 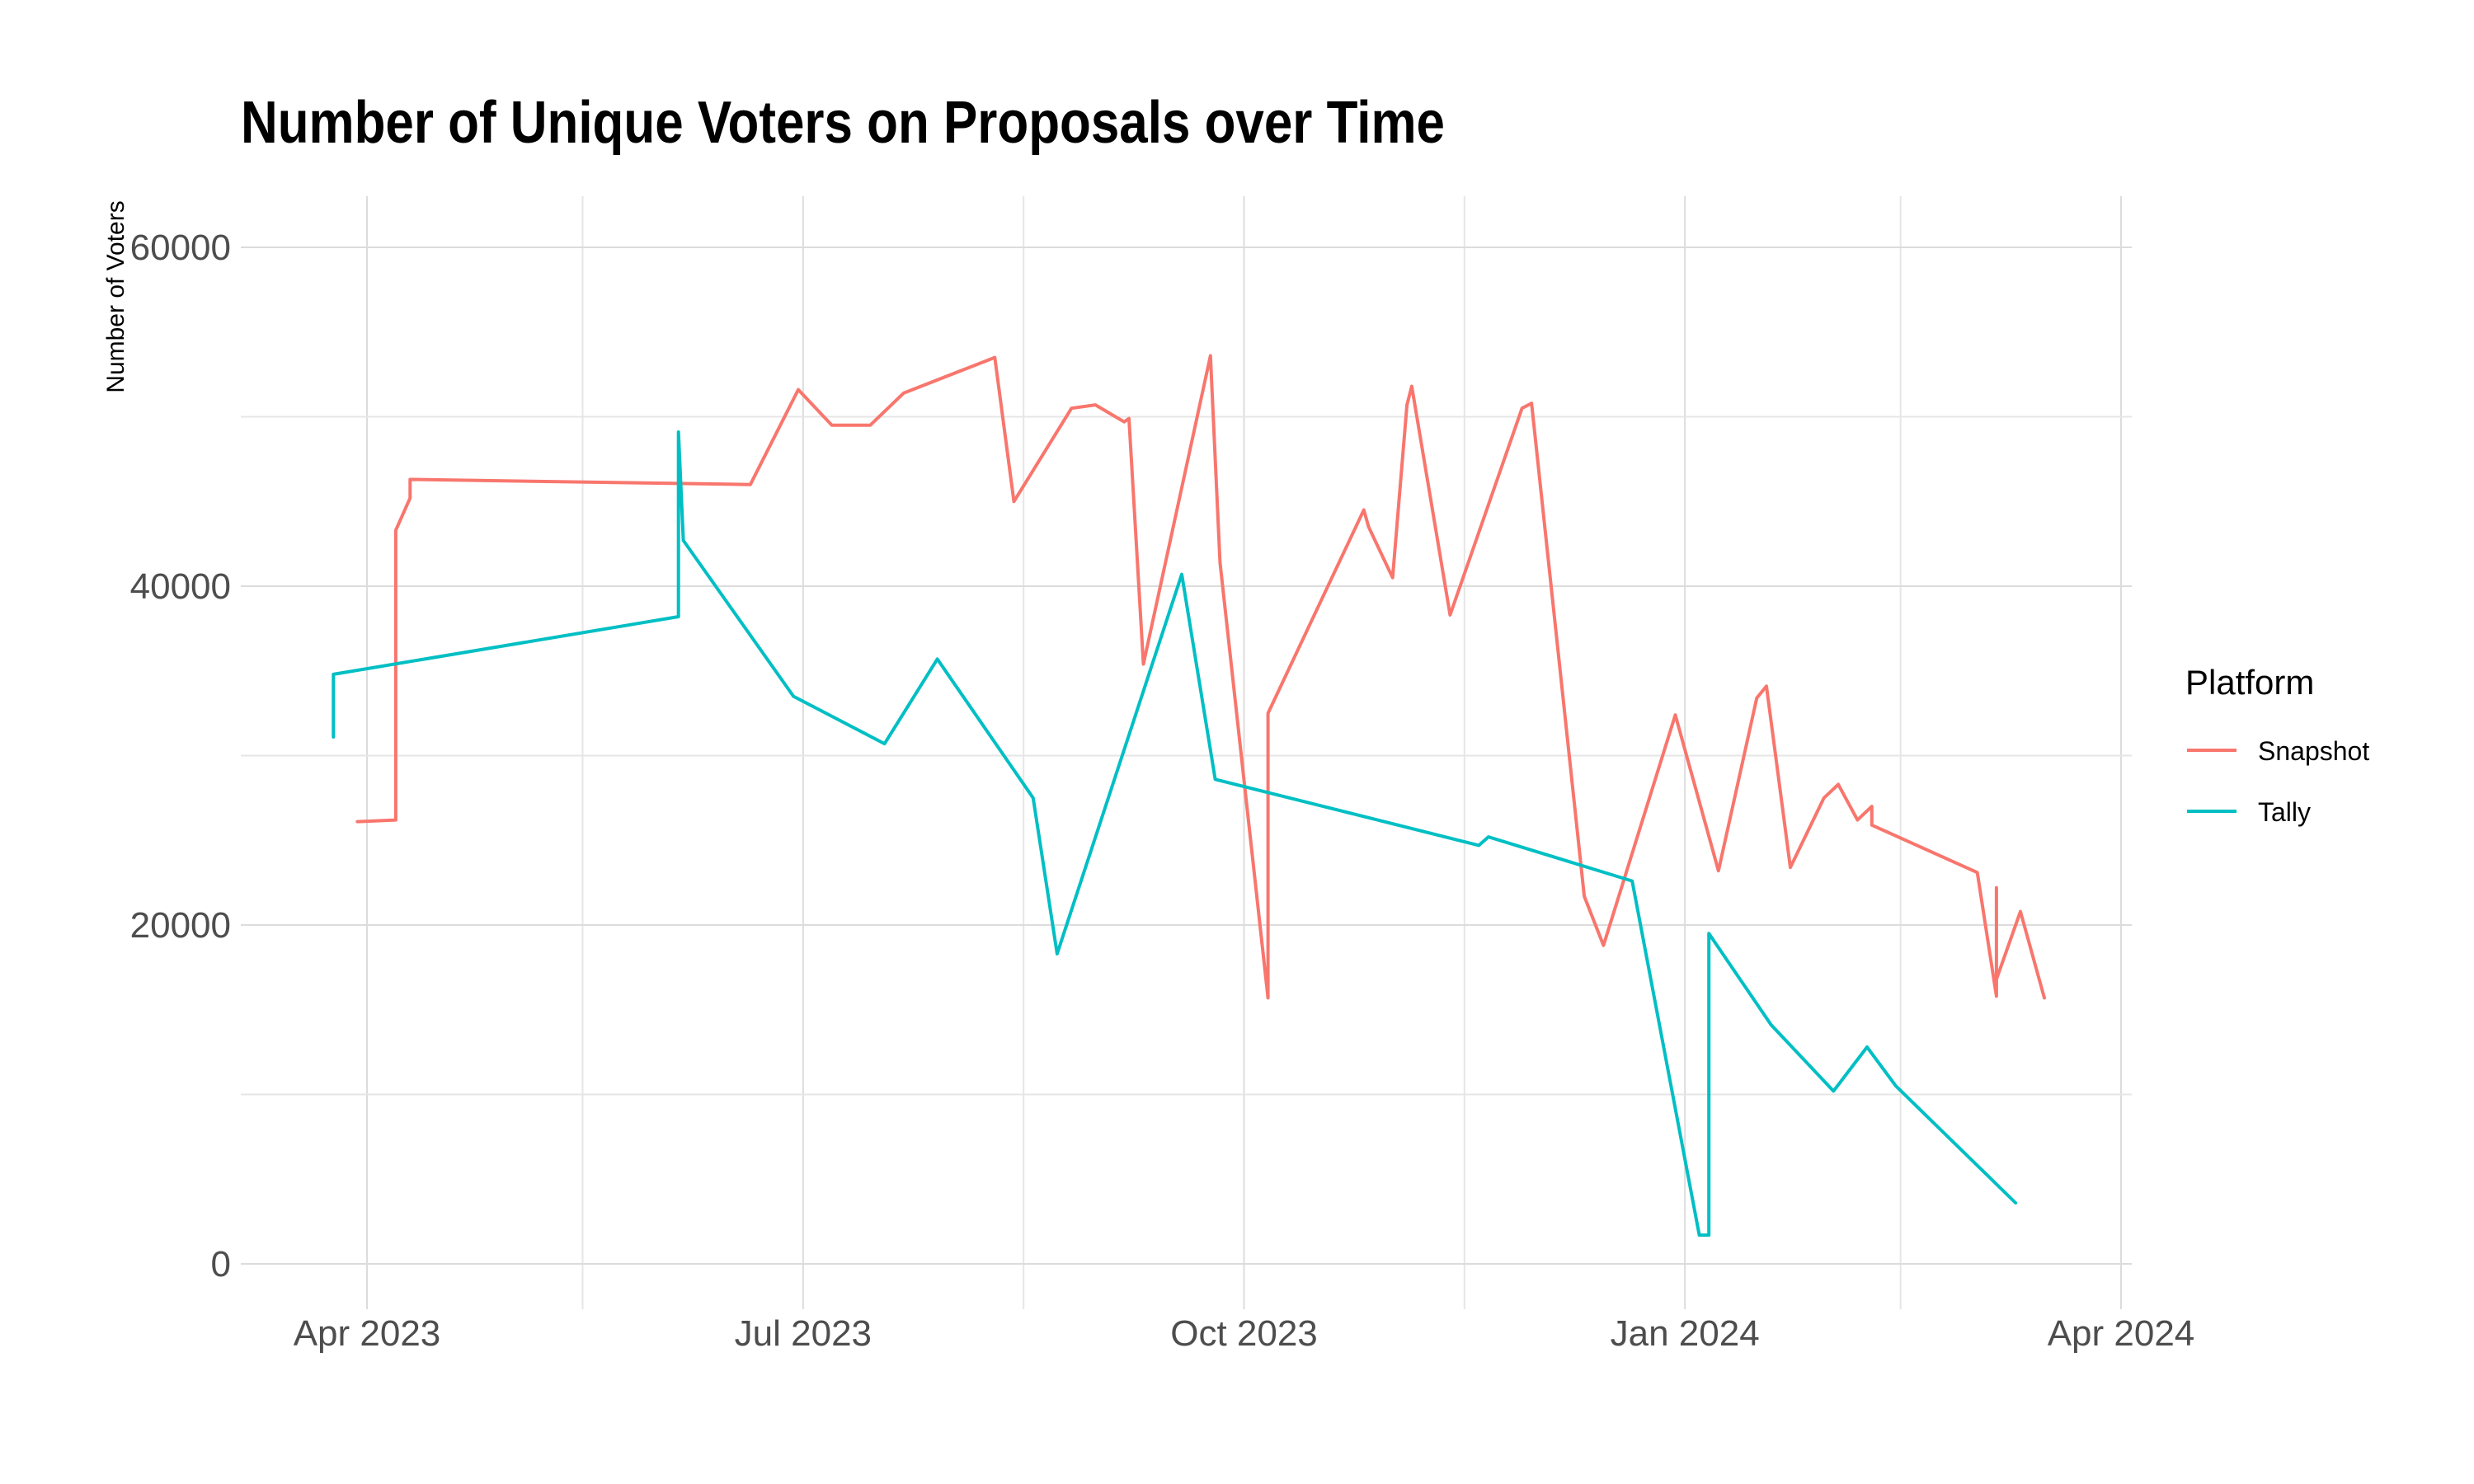 What do you see at coordinates (115, 296) in the screenshot?
I see `y-axis-label: Number of Voters` at bounding box center [115, 296].